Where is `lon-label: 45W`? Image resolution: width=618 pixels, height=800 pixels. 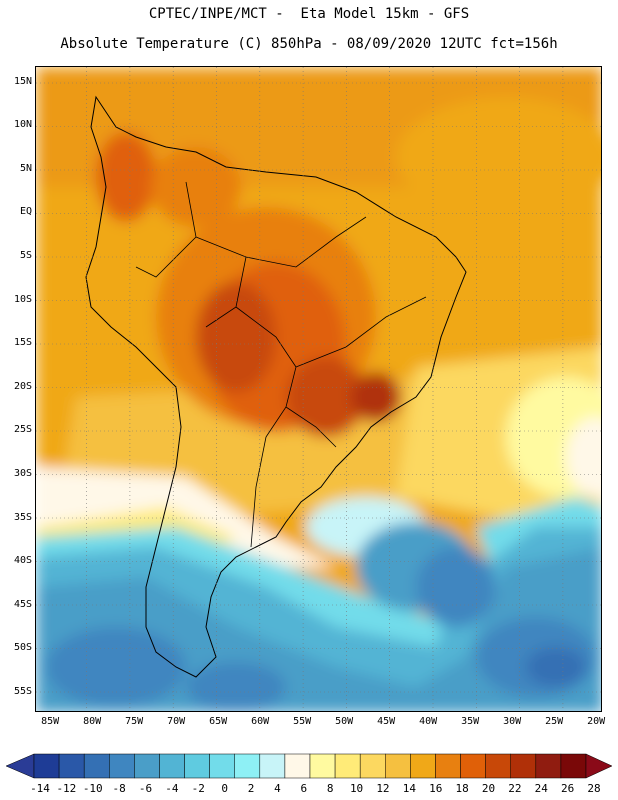 lon-label: 45W is located at coordinates (386, 721).